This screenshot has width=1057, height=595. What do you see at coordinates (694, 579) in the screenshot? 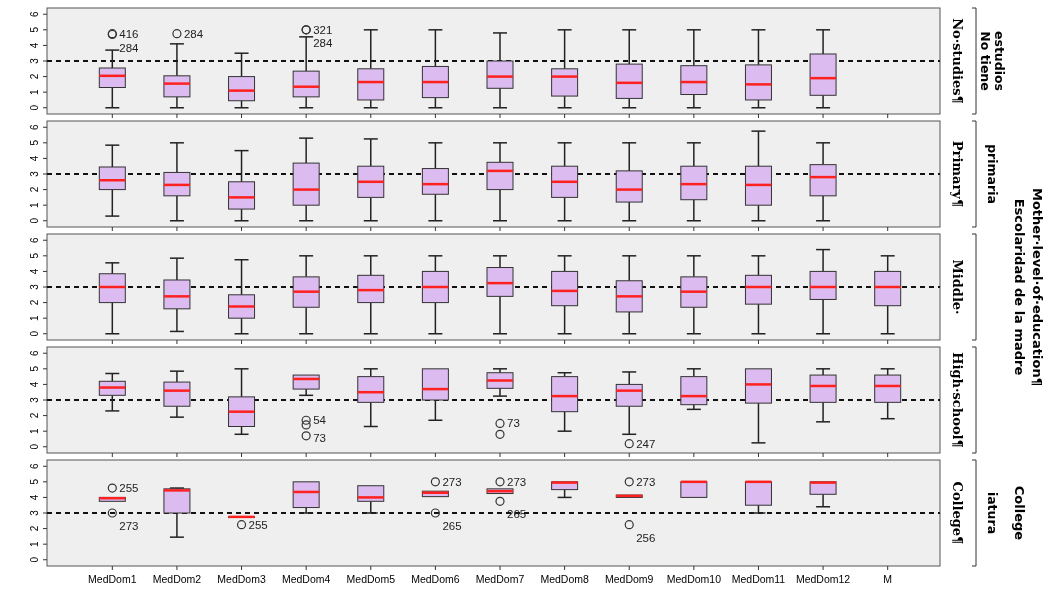
I see `x-tick-label: MedDom10` at bounding box center [694, 579].